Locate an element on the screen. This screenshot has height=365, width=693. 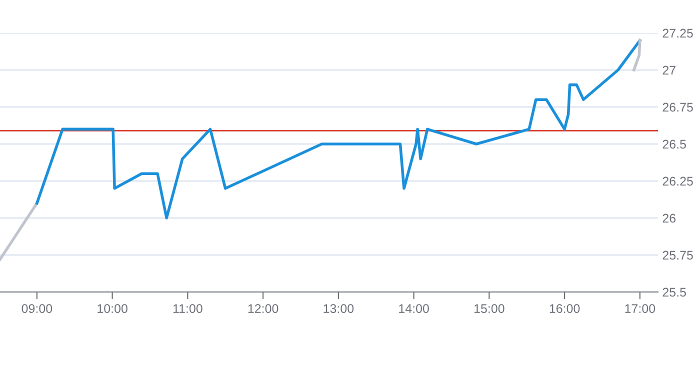
x-tick-label: 16:00 is located at coordinates (565, 308).